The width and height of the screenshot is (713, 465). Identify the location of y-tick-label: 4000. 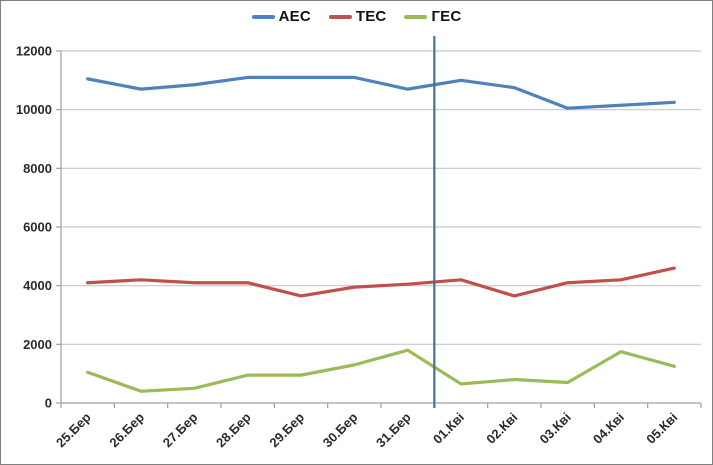
(37, 285).